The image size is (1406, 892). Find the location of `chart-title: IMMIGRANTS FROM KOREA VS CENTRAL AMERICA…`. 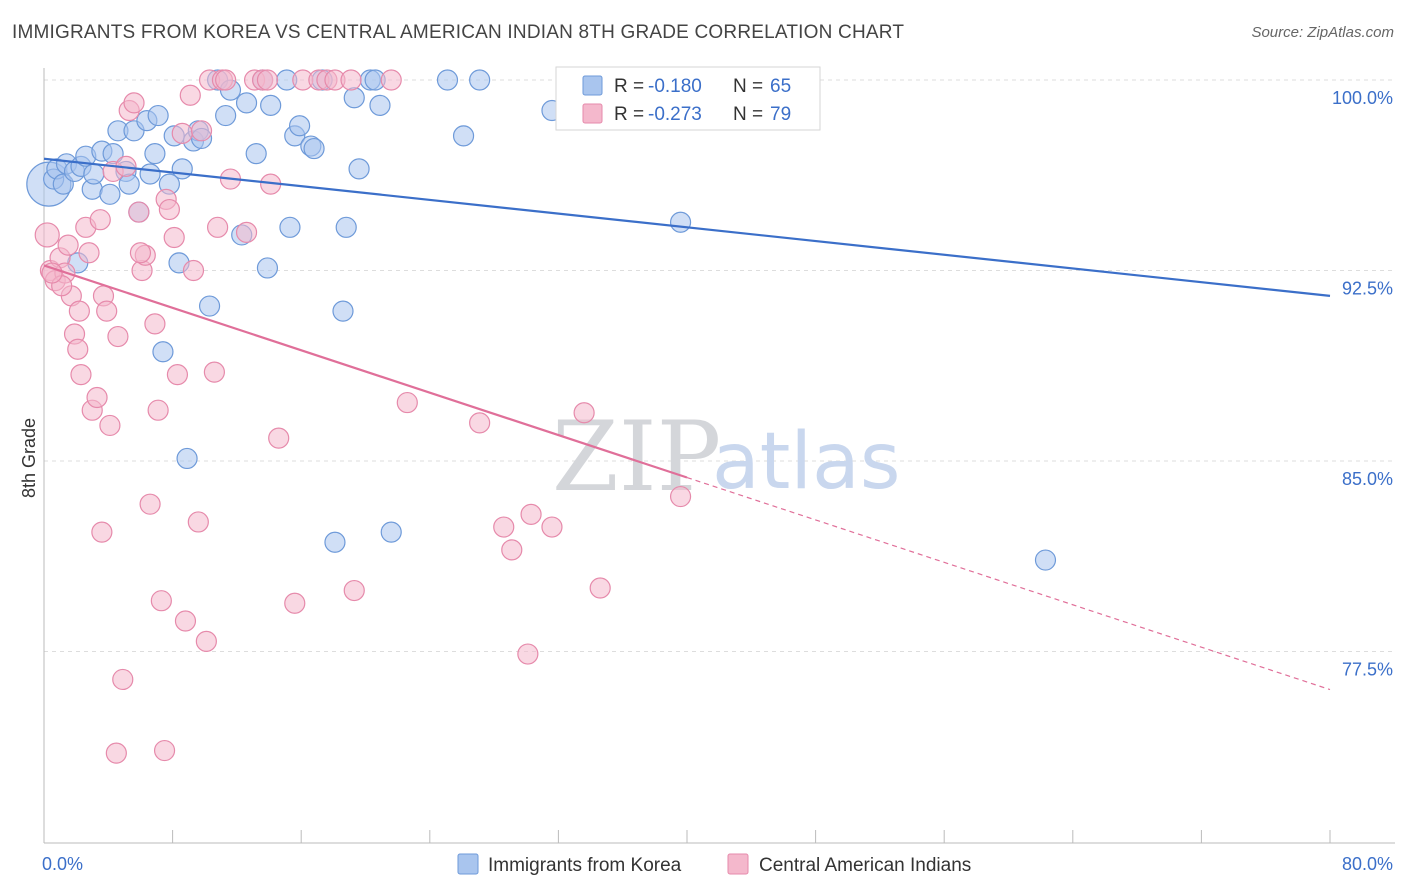

chart-title: IMMIGRANTS FROM KOREA VS CENTRAL AMERICA… is located at coordinates (458, 32).